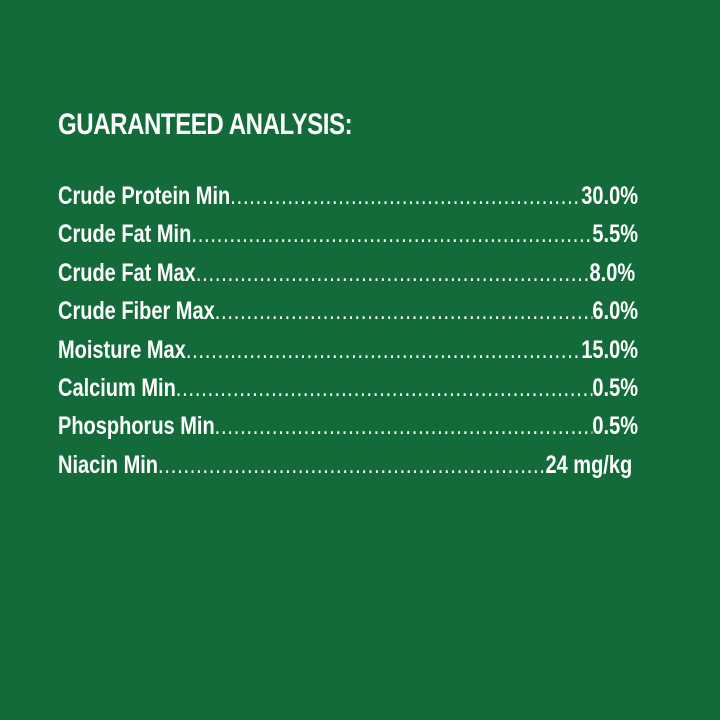  Describe the element at coordinates (589, 464) in the screenshot. I see `nutrient-value: 24 mg/kg` at that location.